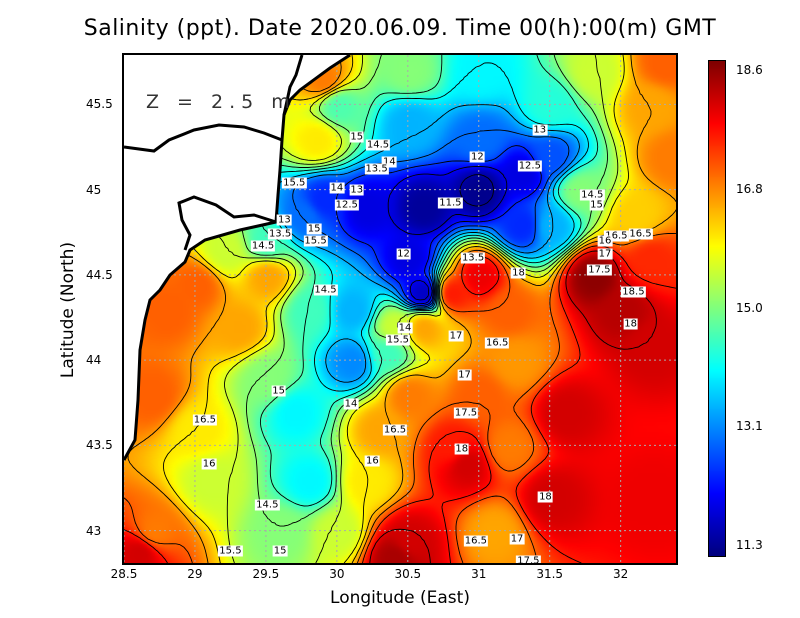 This screenshot has width=800, height=618. What do you see at coordinates (400, 598) in the screenshot?
I see `x-axis-label: Longitude (East)` at bounding box center [400, 598].